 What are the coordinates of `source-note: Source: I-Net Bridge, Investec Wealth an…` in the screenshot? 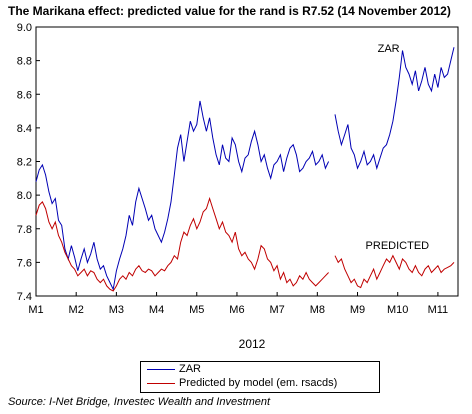 It's located at (139, 402).